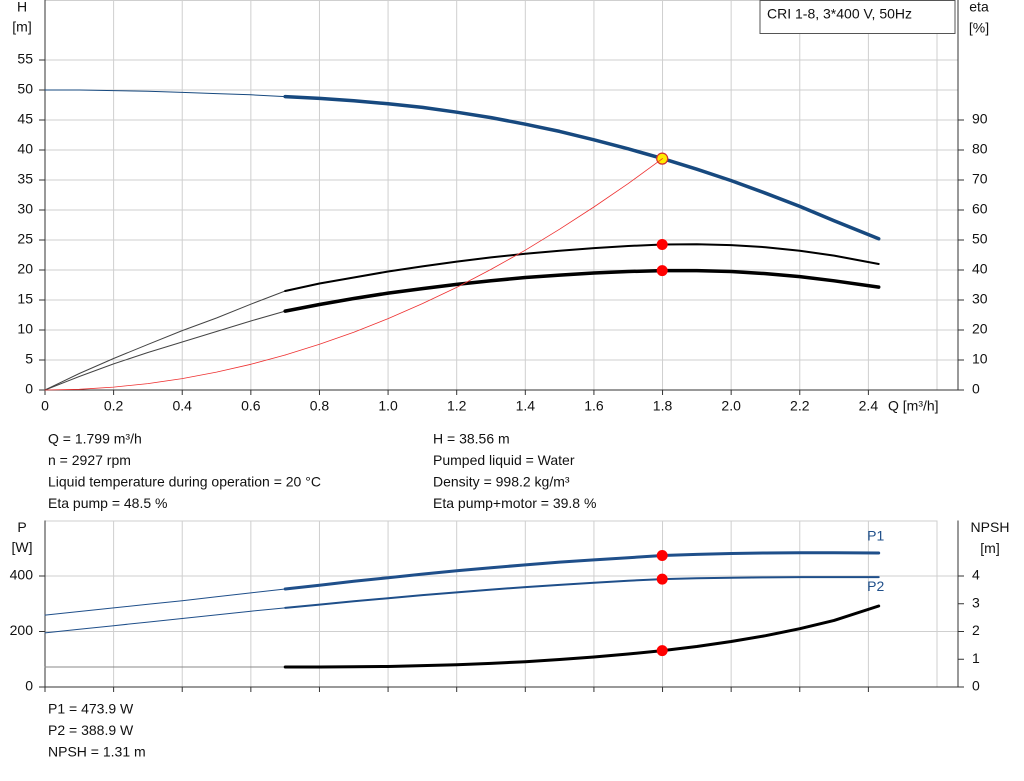 This screenshot has height=781, width=1024. Describe the element at coordinates (800, 406) in the screenshot. I see `x-tick-label: 2.2` at that location.